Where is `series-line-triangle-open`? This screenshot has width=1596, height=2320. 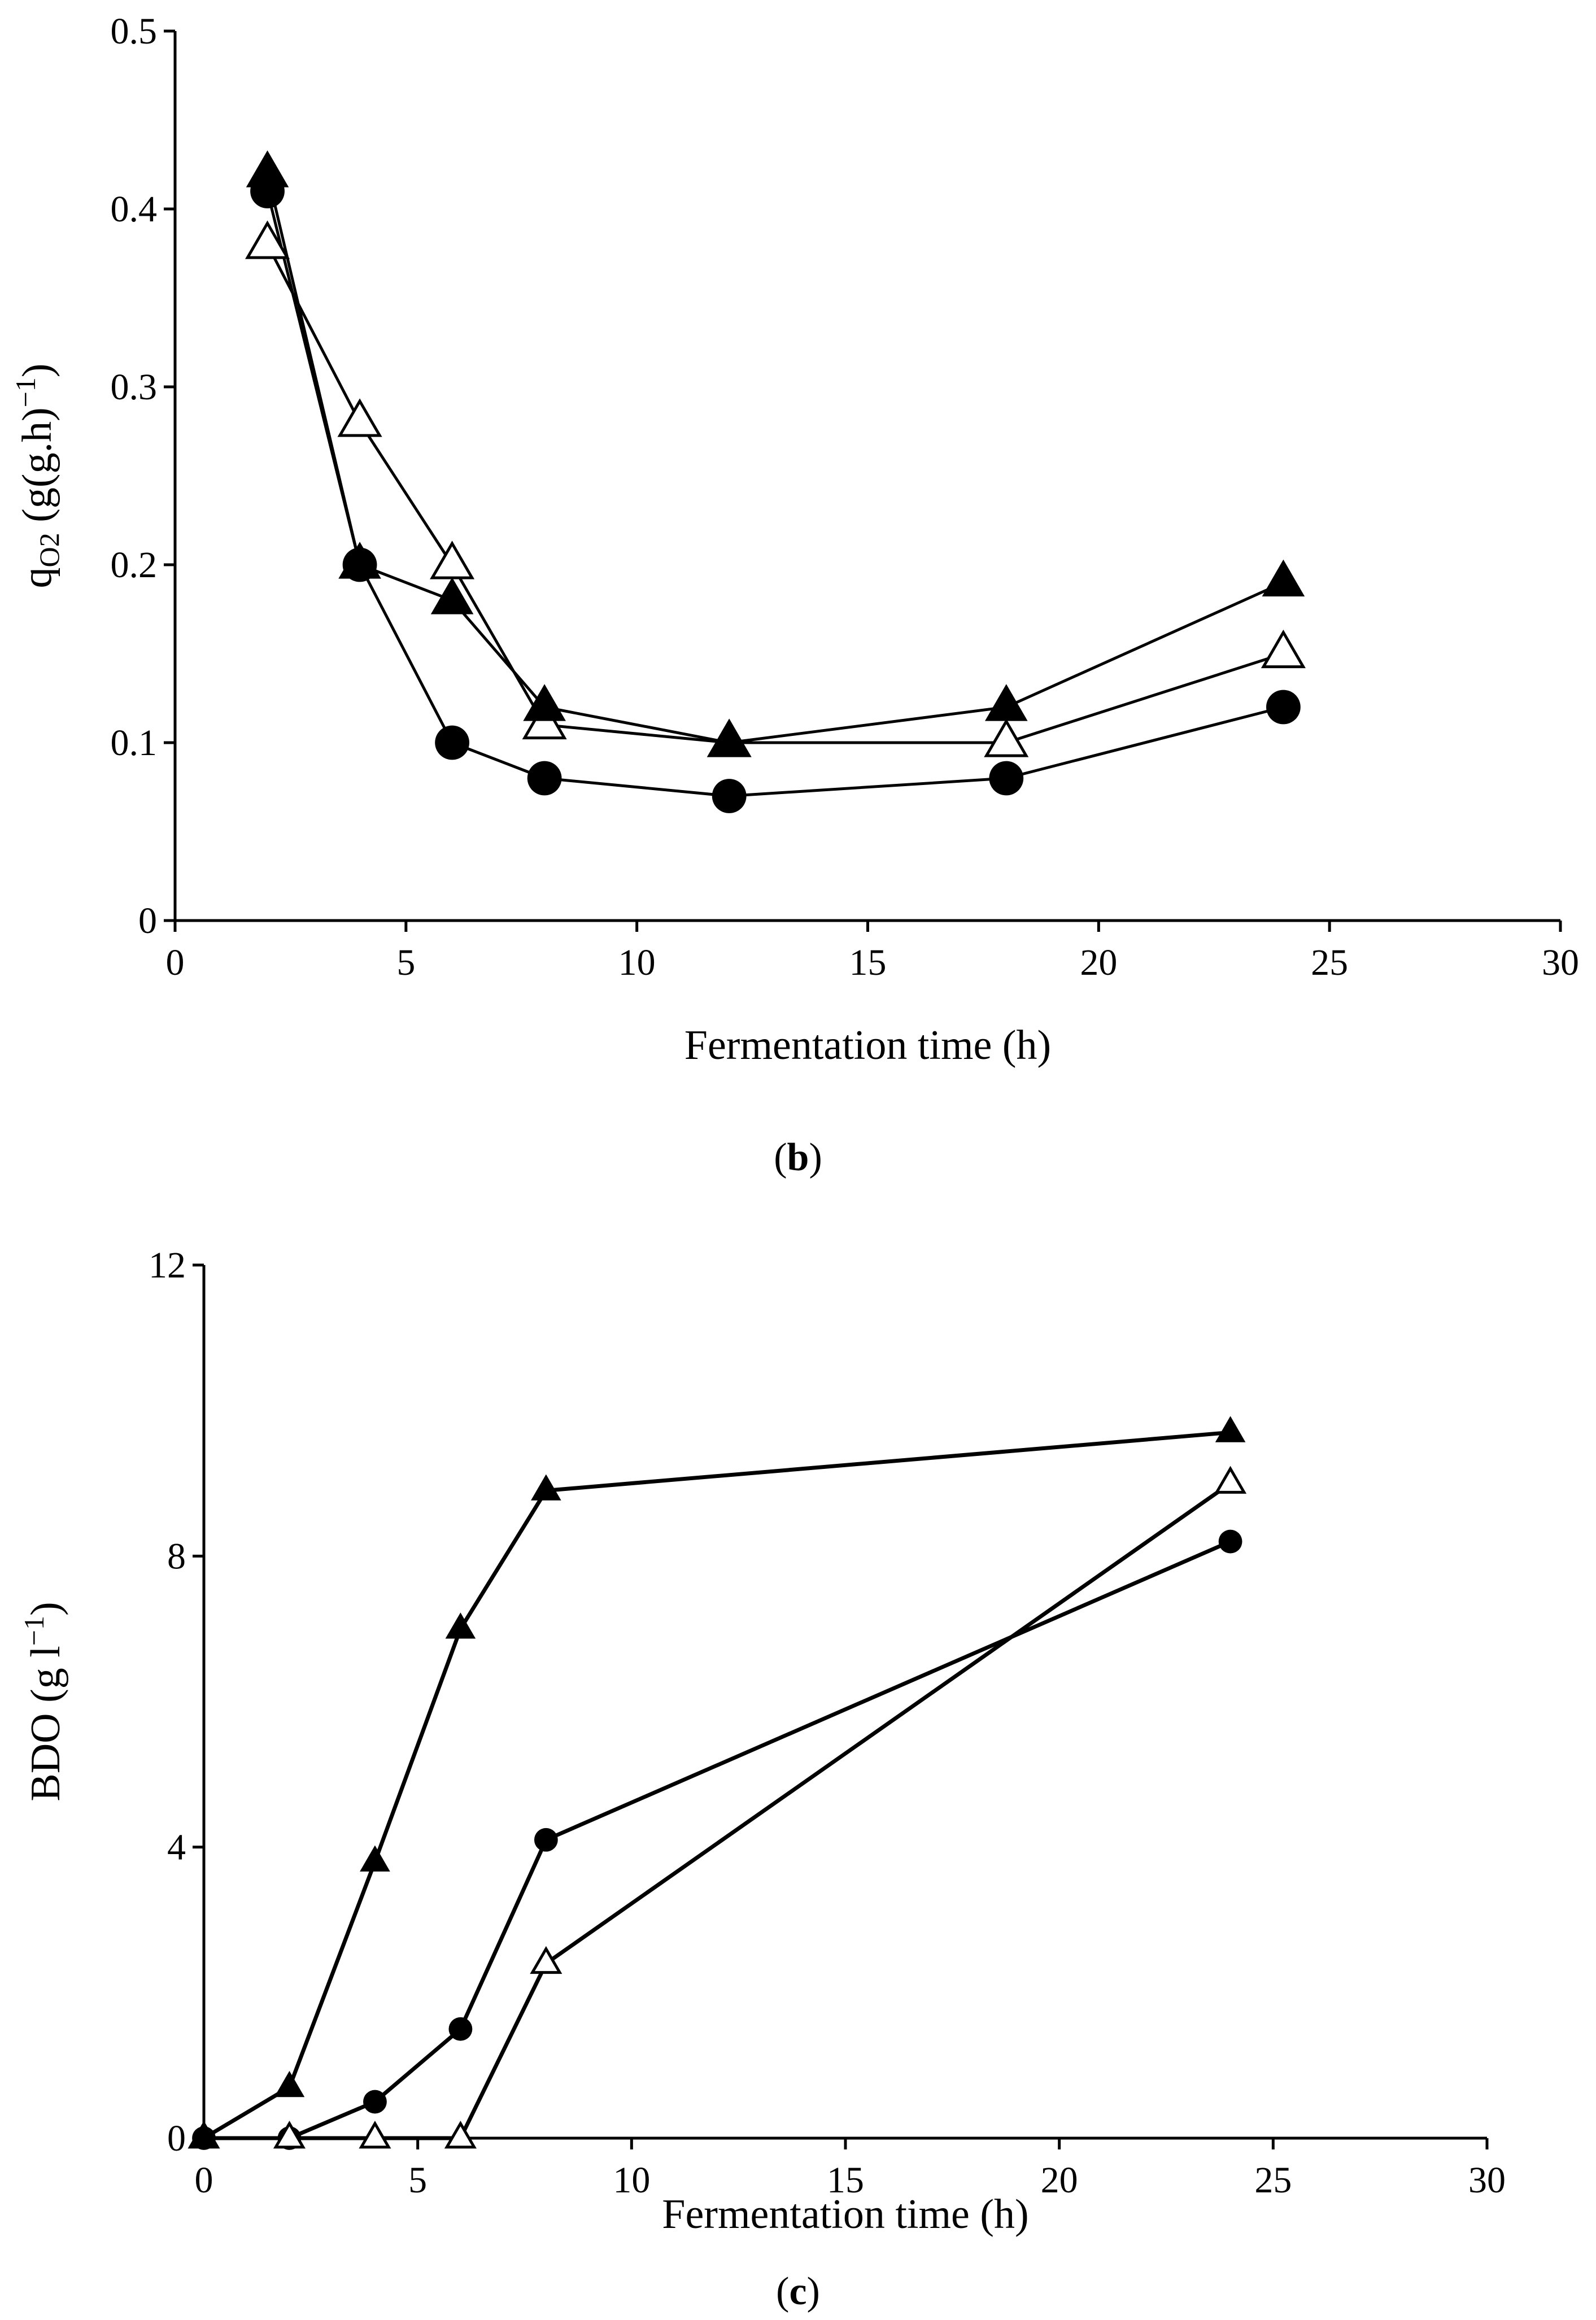 series-line-triangle-open is located at coordinates (775, 493).